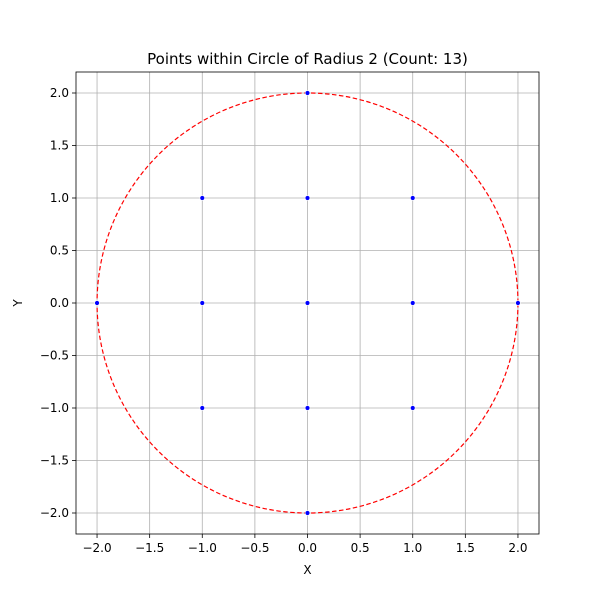 This screenshot has width=600, height=600. What do you see at coordinates (465, 548) in the screenshot?
I see `x-tick-label: 1.5` at bounding box center [465, 548].